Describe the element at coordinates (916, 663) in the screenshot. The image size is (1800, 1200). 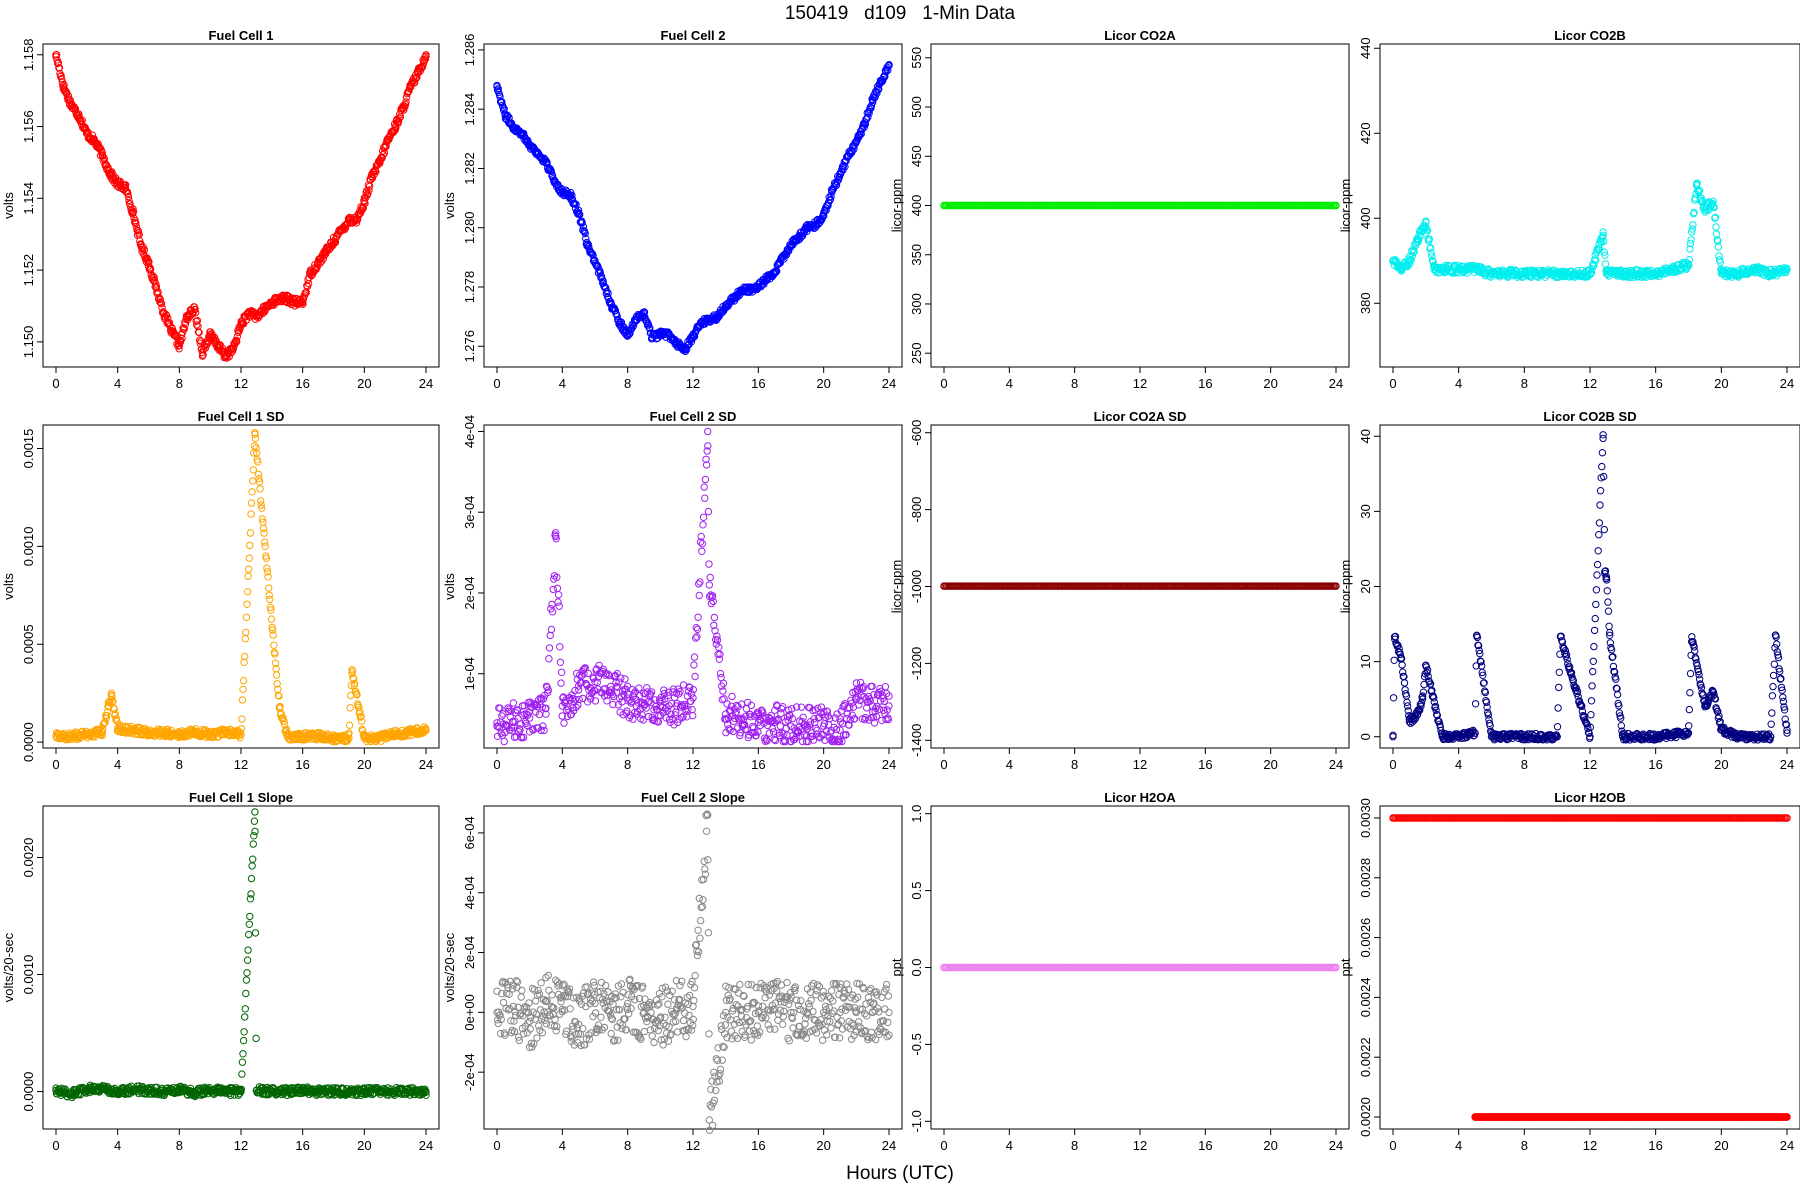
I see `y-tick-label: -1200` at that location.